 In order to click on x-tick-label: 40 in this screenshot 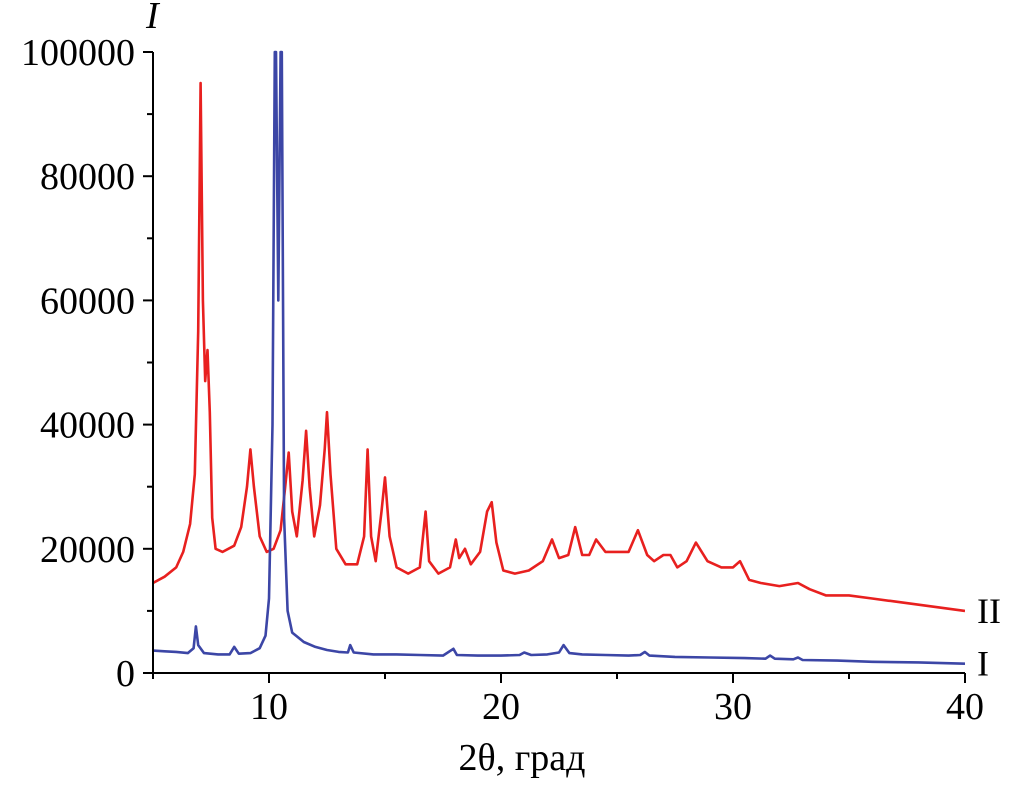, I will do `click(965, 707)`.